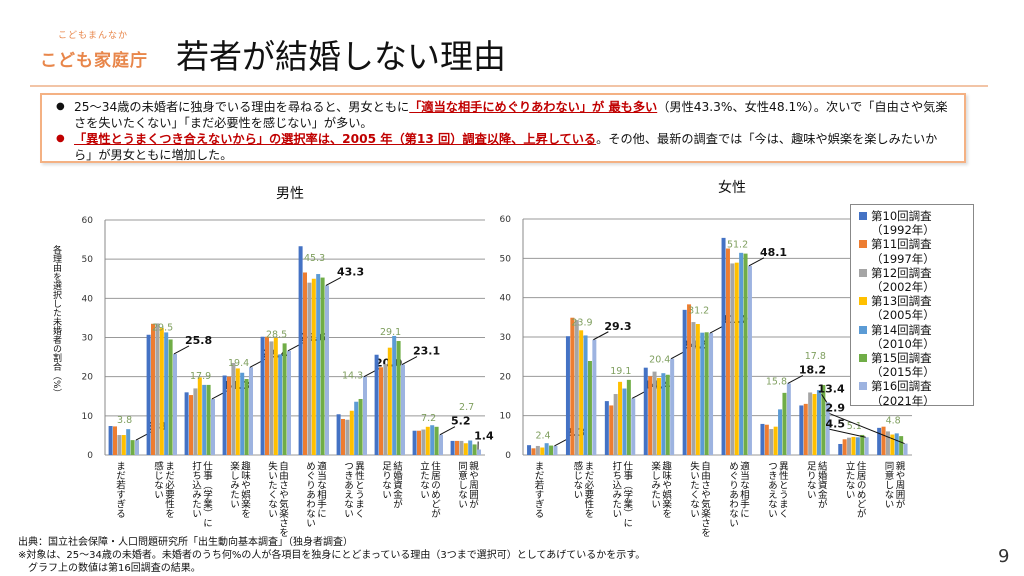 The width and height of the screenshot is (1024, 576). What do you see at coordinates (815, 485) in the screenshot?
I see `x-category-label: 結婚資金が 足りない` at bounding box center [815, 485].